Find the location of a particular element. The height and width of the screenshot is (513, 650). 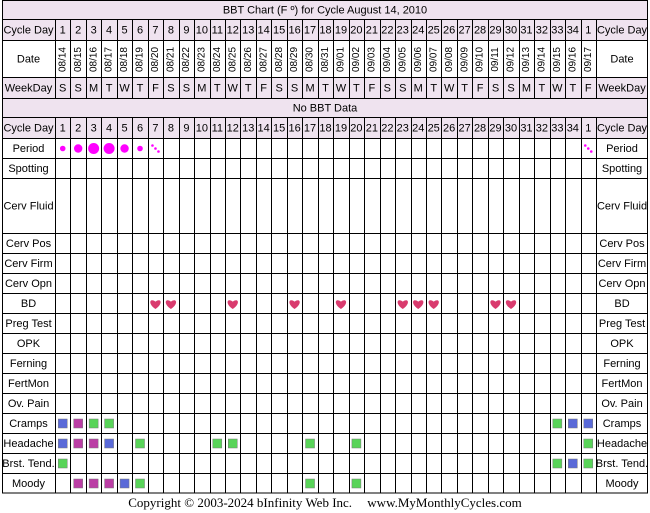

cycle-day-label: 8 is located at coordinates (171, 30).